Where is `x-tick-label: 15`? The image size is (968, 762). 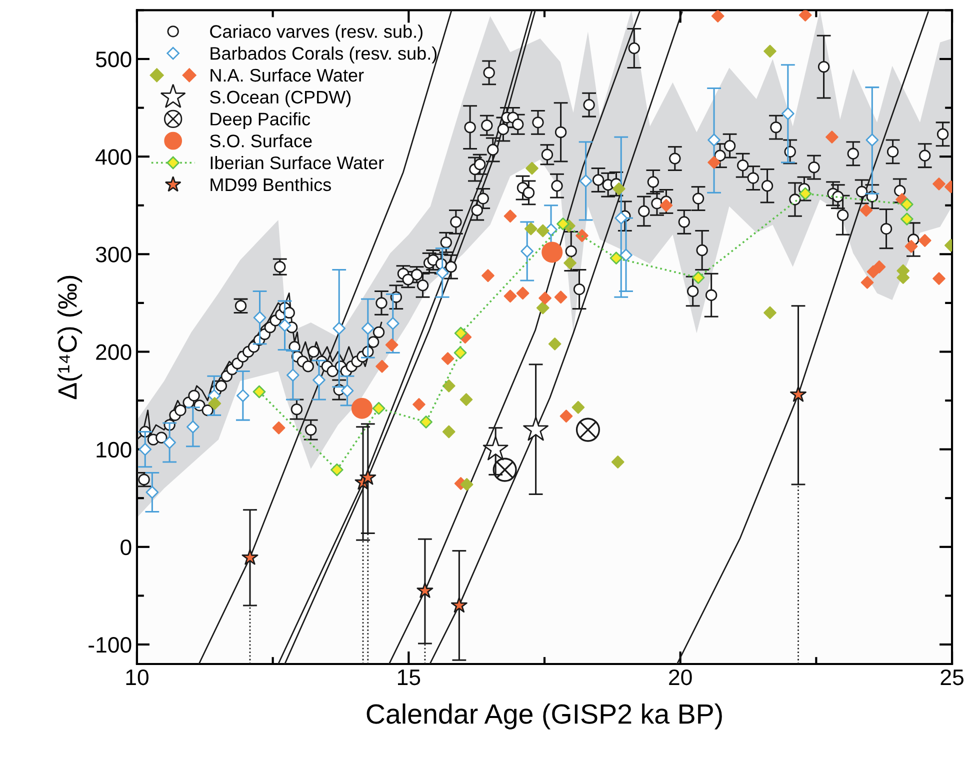
x-tick-label: 15 is located at coordinates (409, 678).